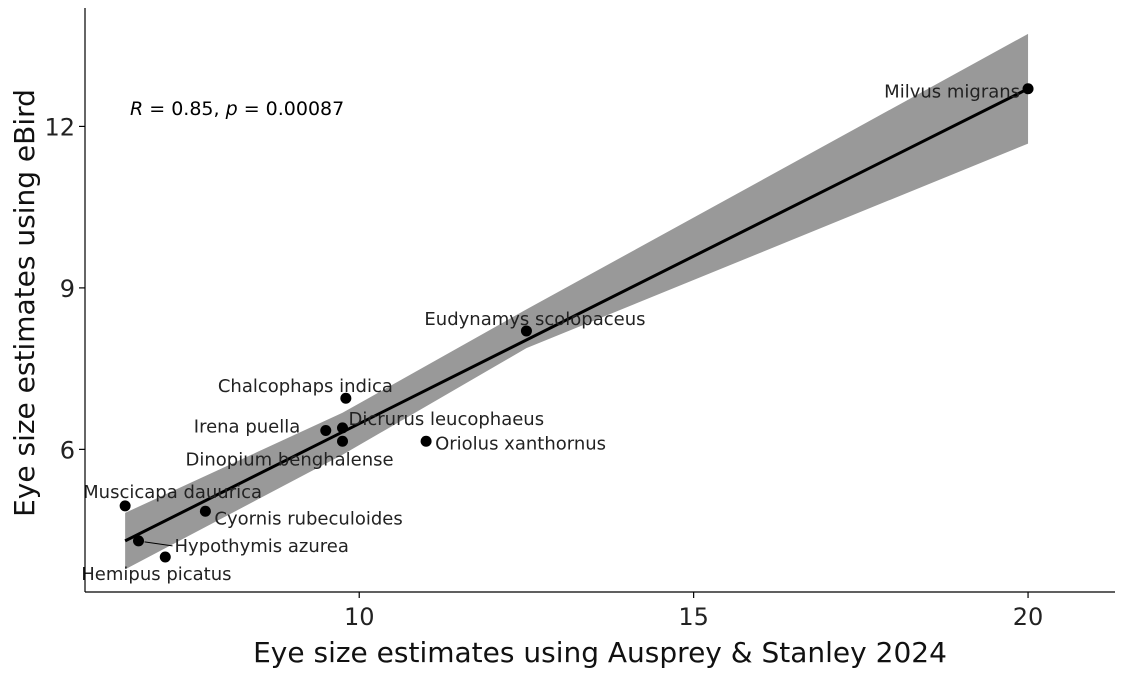  I want to click on point-label: Hemipus picatus, so click(156, 574).